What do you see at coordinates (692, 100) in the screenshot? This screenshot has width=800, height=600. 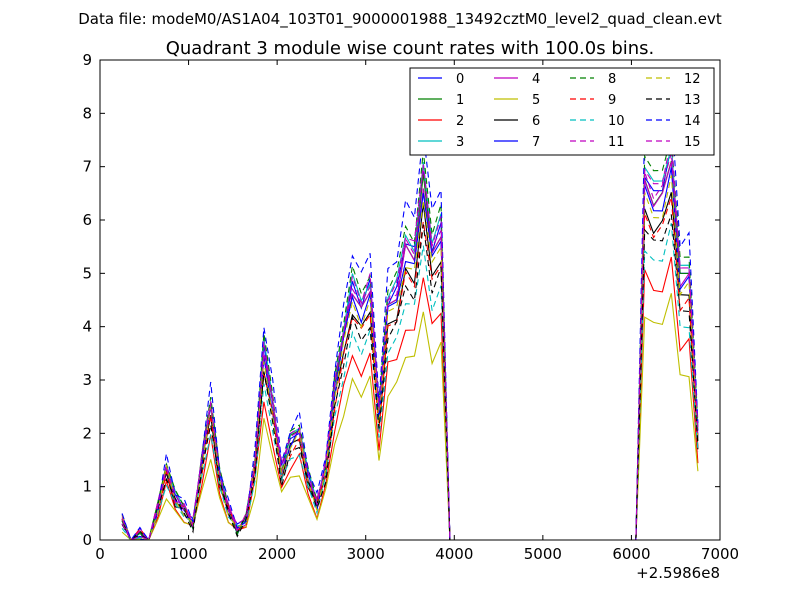 I see `legend-label-13: 13` at bounding box center [692, 100].